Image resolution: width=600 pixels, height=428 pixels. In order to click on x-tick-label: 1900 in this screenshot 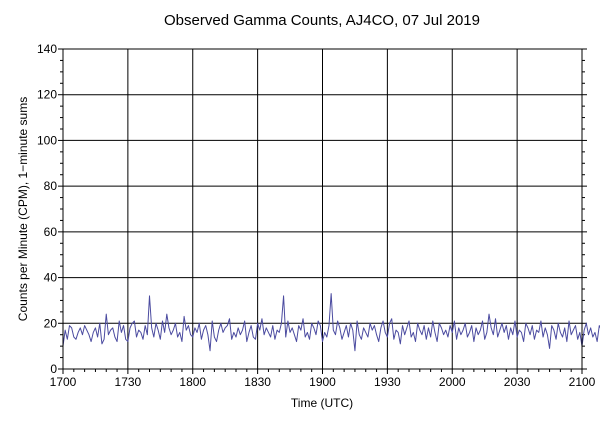, I will do `click(322, 382)`.